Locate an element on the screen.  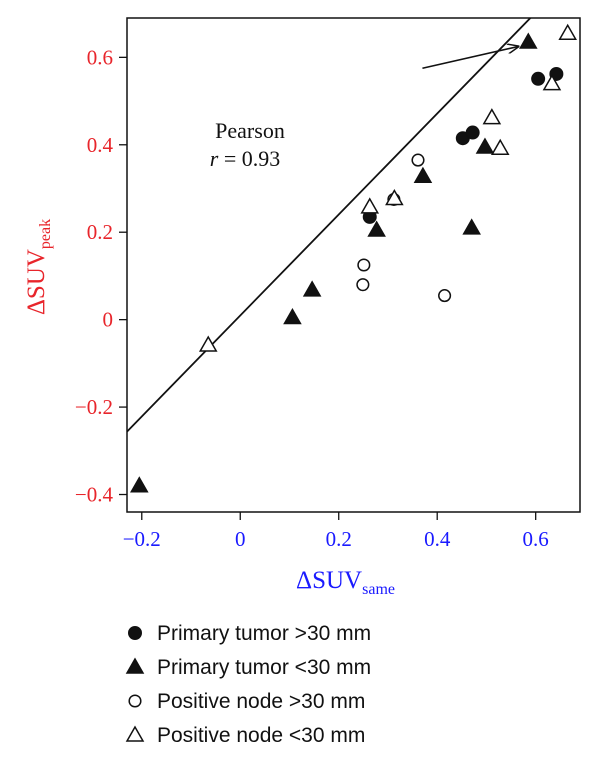
pearson-r-value: r = 0.93 is located at coordinates (245, 158).